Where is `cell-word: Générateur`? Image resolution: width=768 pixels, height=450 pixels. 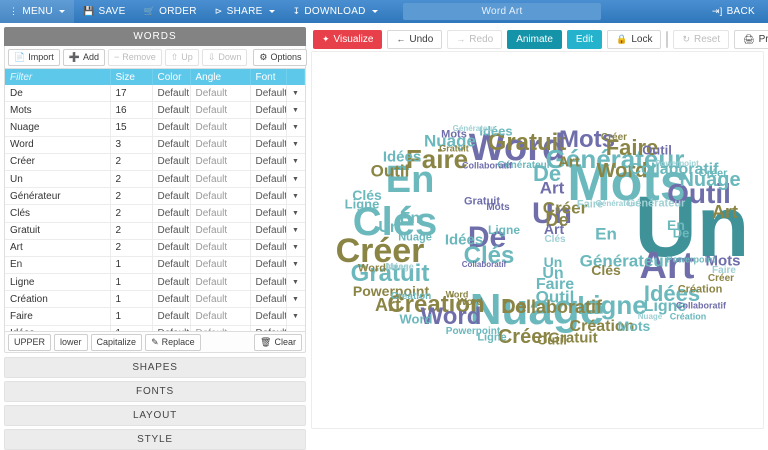 cell-word: Générateur is located at coordinates (58, 196).